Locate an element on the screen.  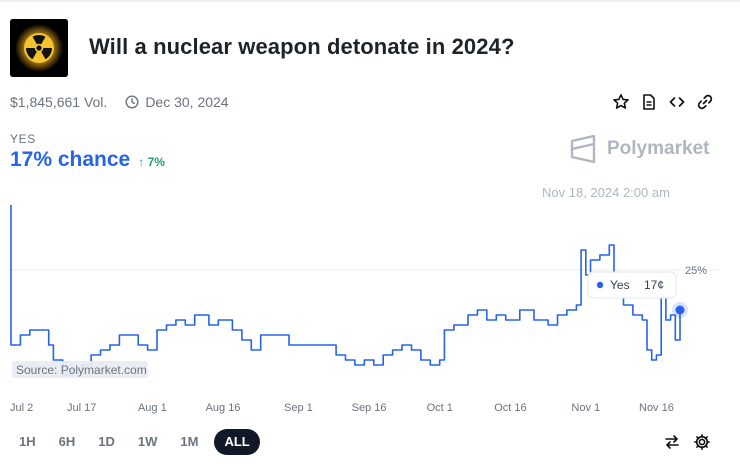
volume-text: $1,845,661 Vol. is located at coordinates (59, 102).